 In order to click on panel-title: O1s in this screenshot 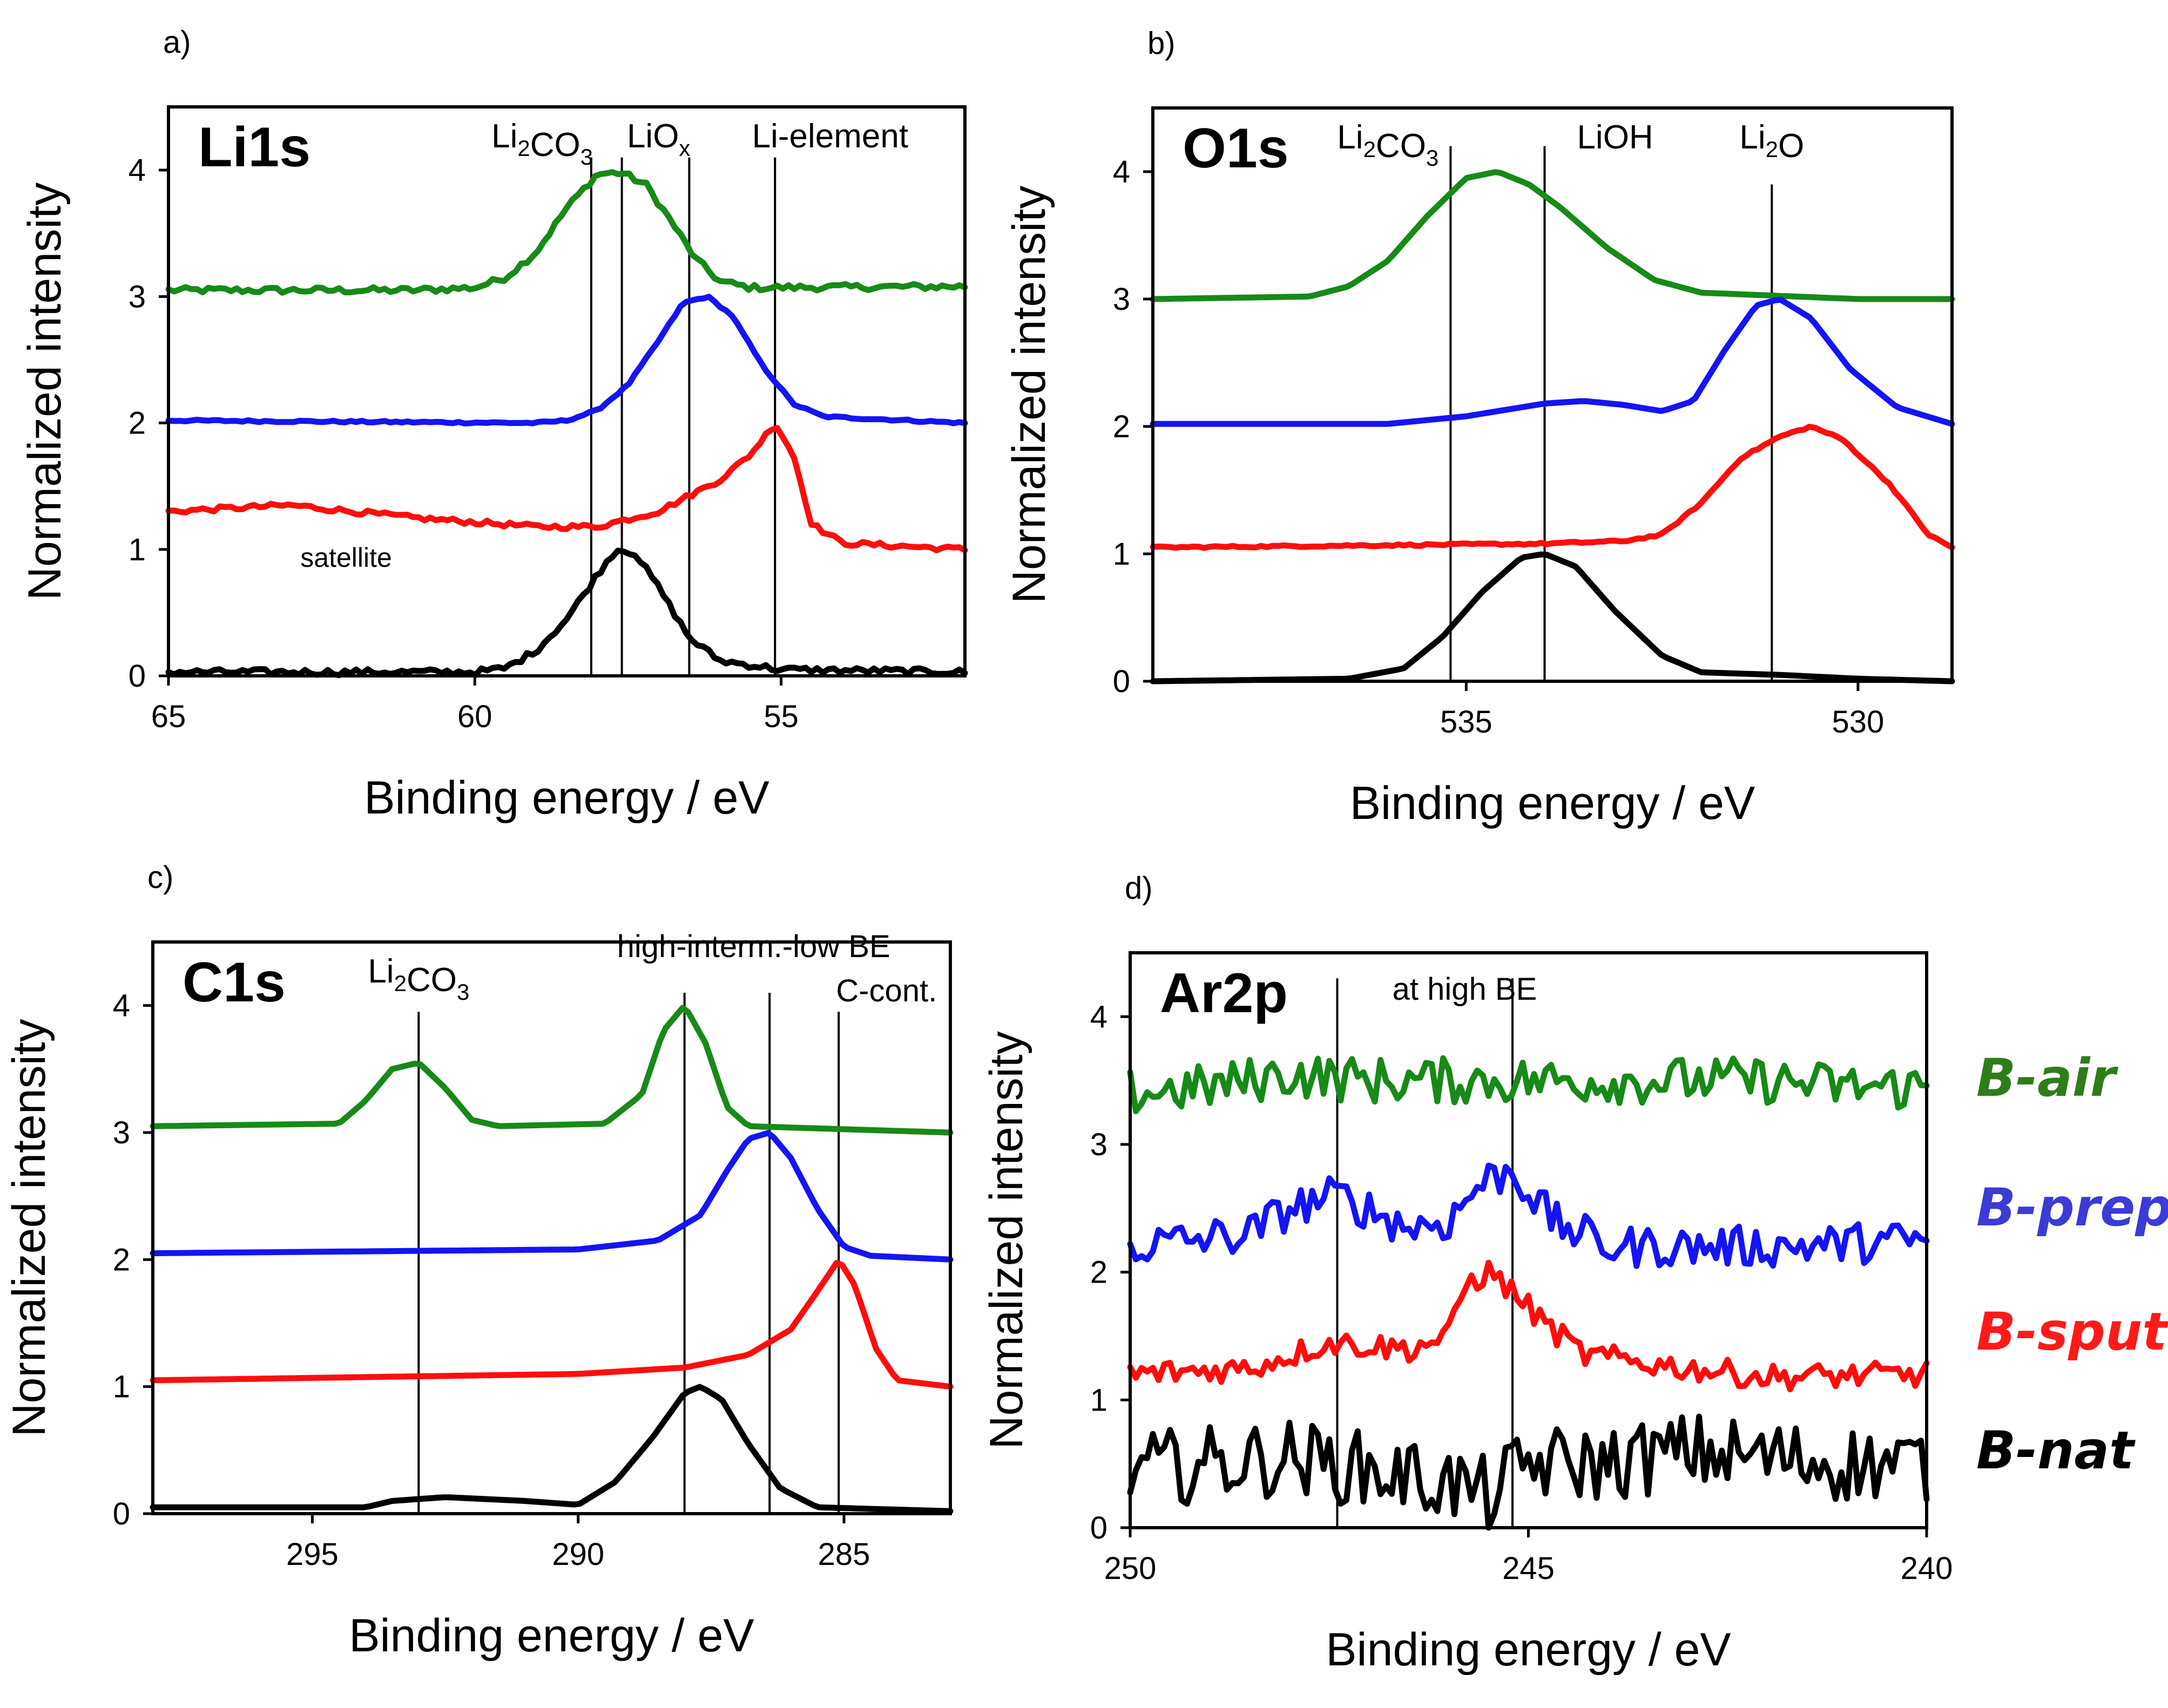, I will do `click(1236, 148)`.